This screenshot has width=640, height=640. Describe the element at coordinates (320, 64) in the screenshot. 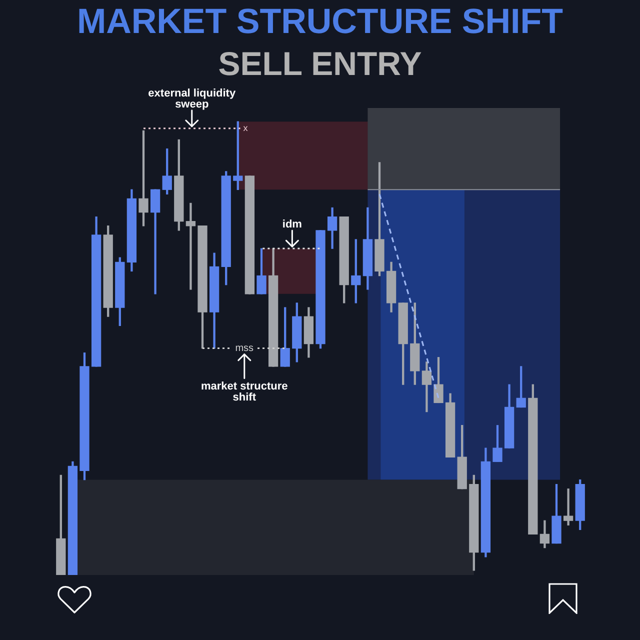

I see `chart-subtitle: SELL ENTRY` at that location.